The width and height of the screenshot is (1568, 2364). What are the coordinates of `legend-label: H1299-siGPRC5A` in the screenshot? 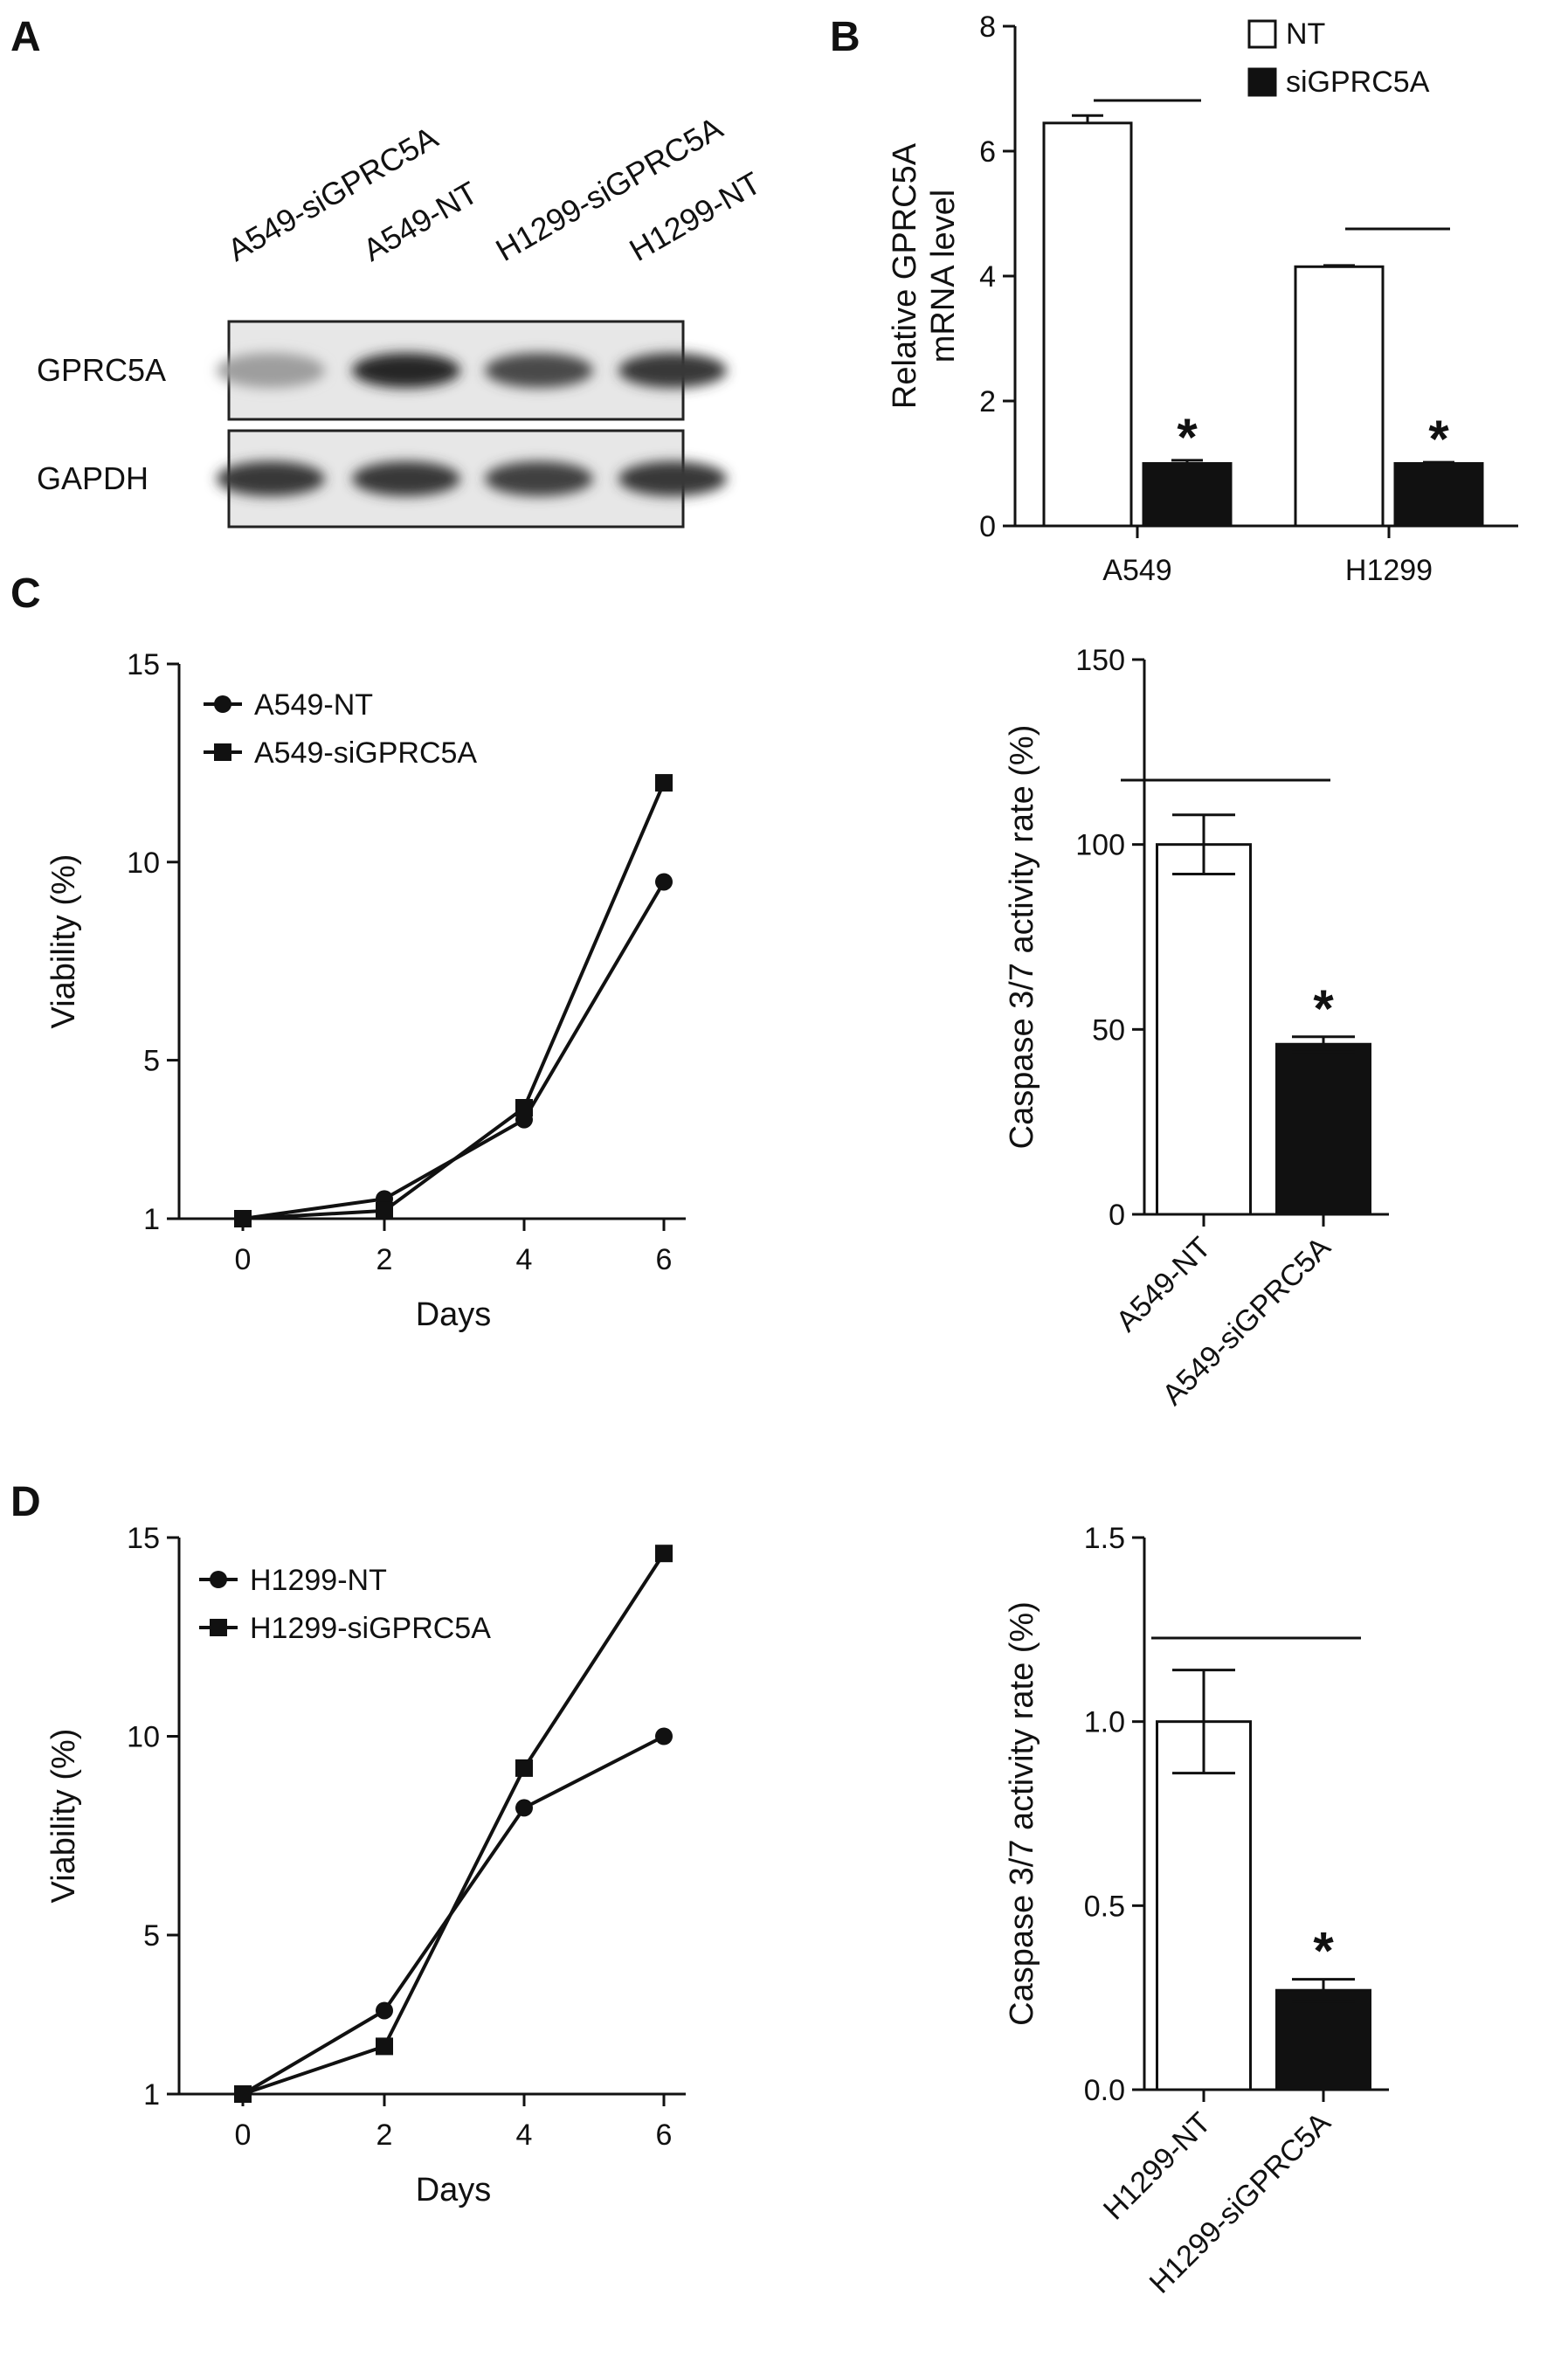 It's located at (370, 1629).